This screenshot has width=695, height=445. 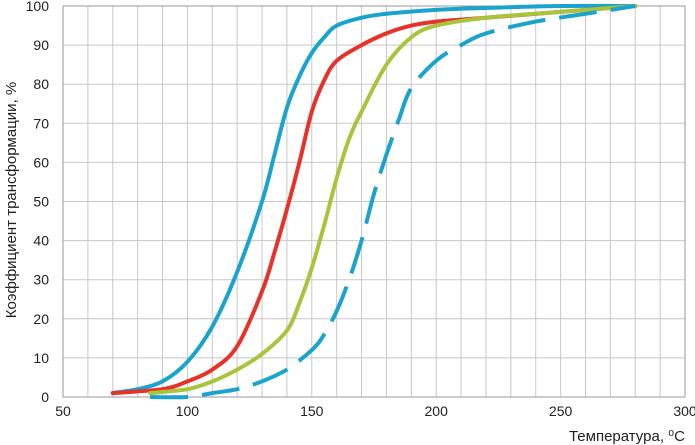 I want to click on y-tick-label: 90, so click(x=41, y=45).